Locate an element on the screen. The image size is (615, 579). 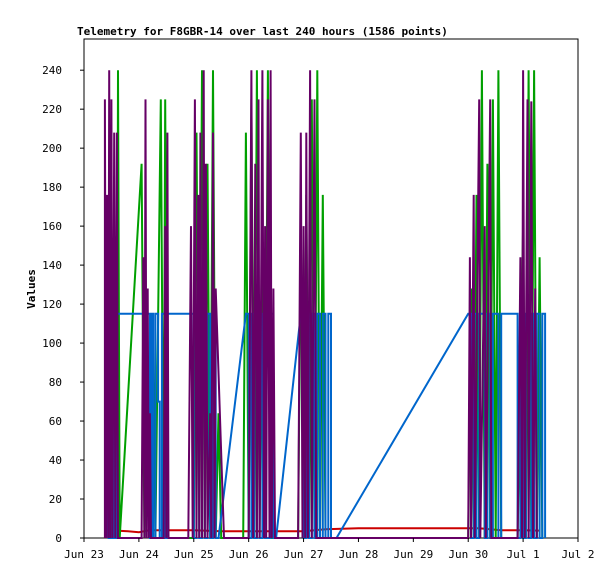
y-tick-label: 120 is located at coordinates (52, 304).